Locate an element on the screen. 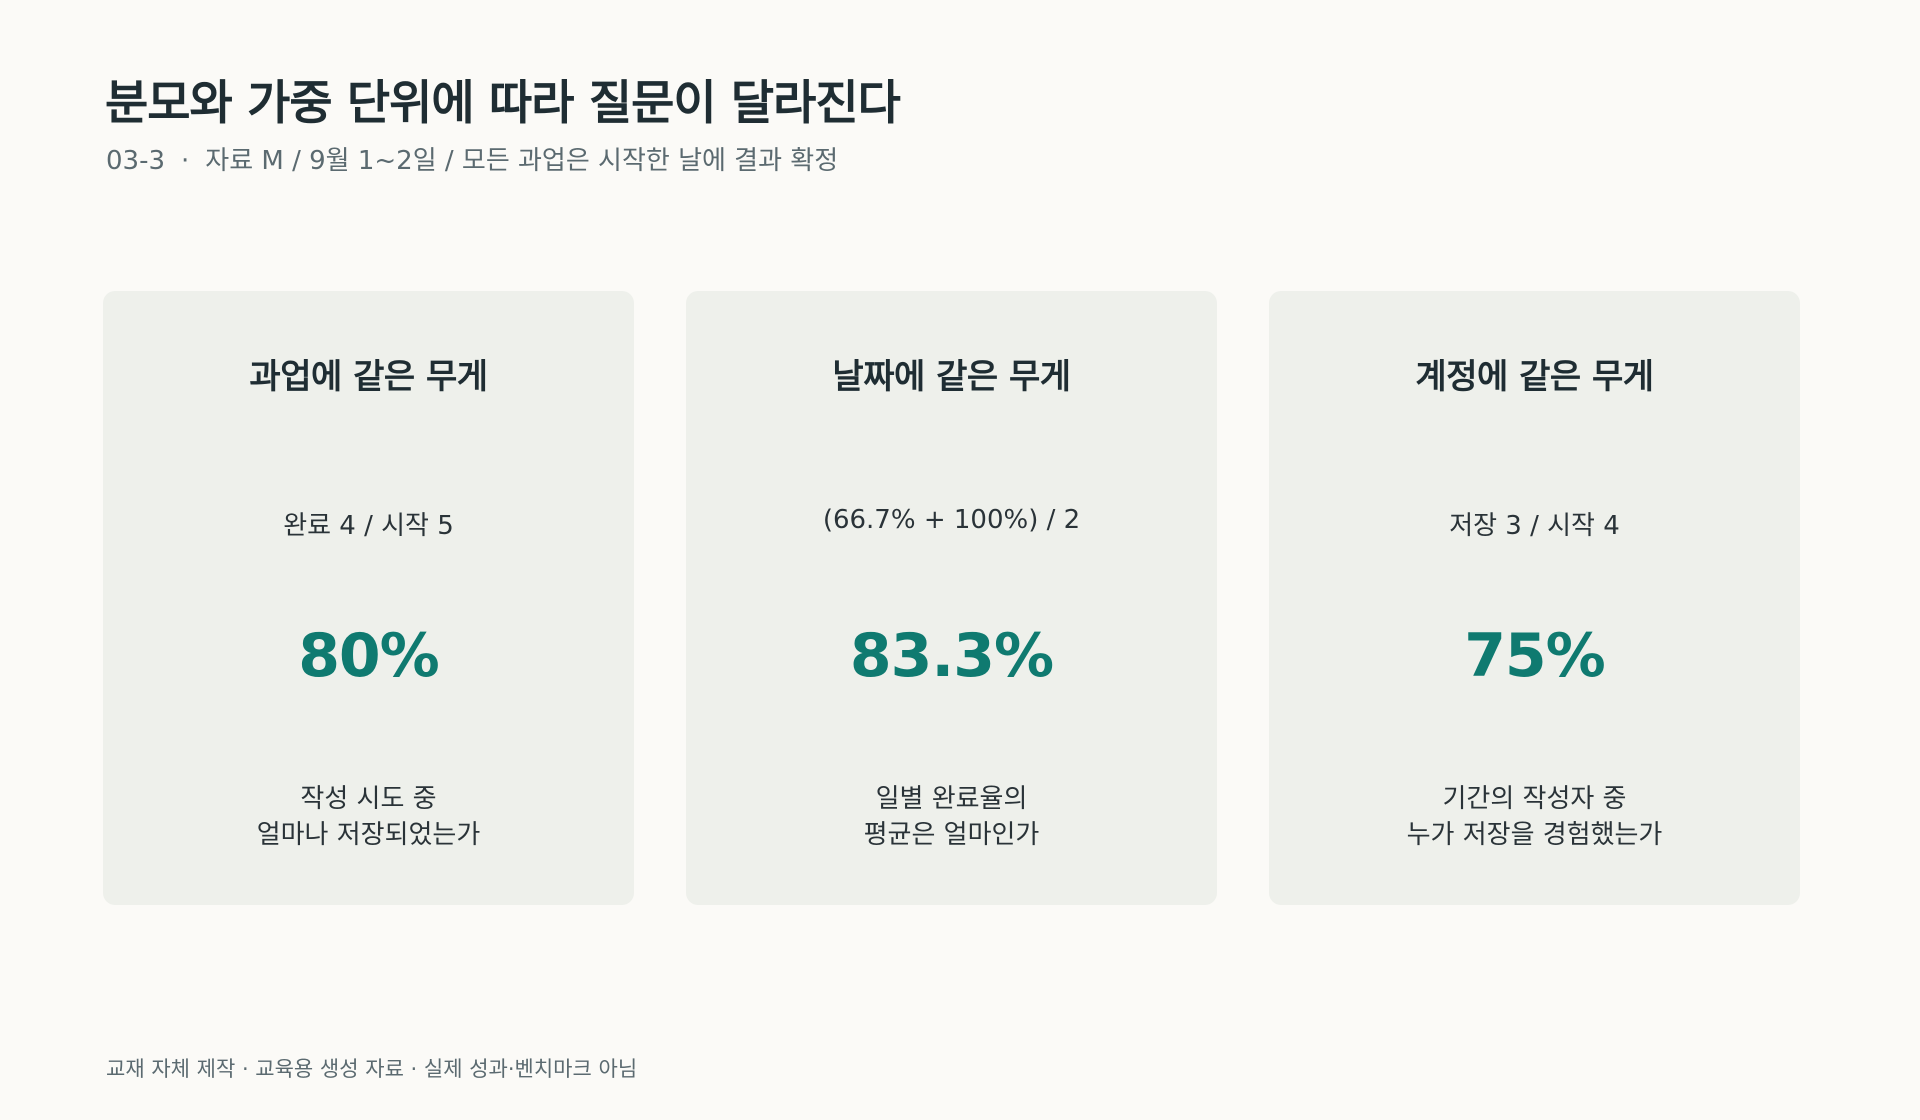 The height and width of the screenshot is (1120, 1920). page-title: 분모와 가중 단위에 따라 질문이 달라진다 is located at coordinates (503, 103).